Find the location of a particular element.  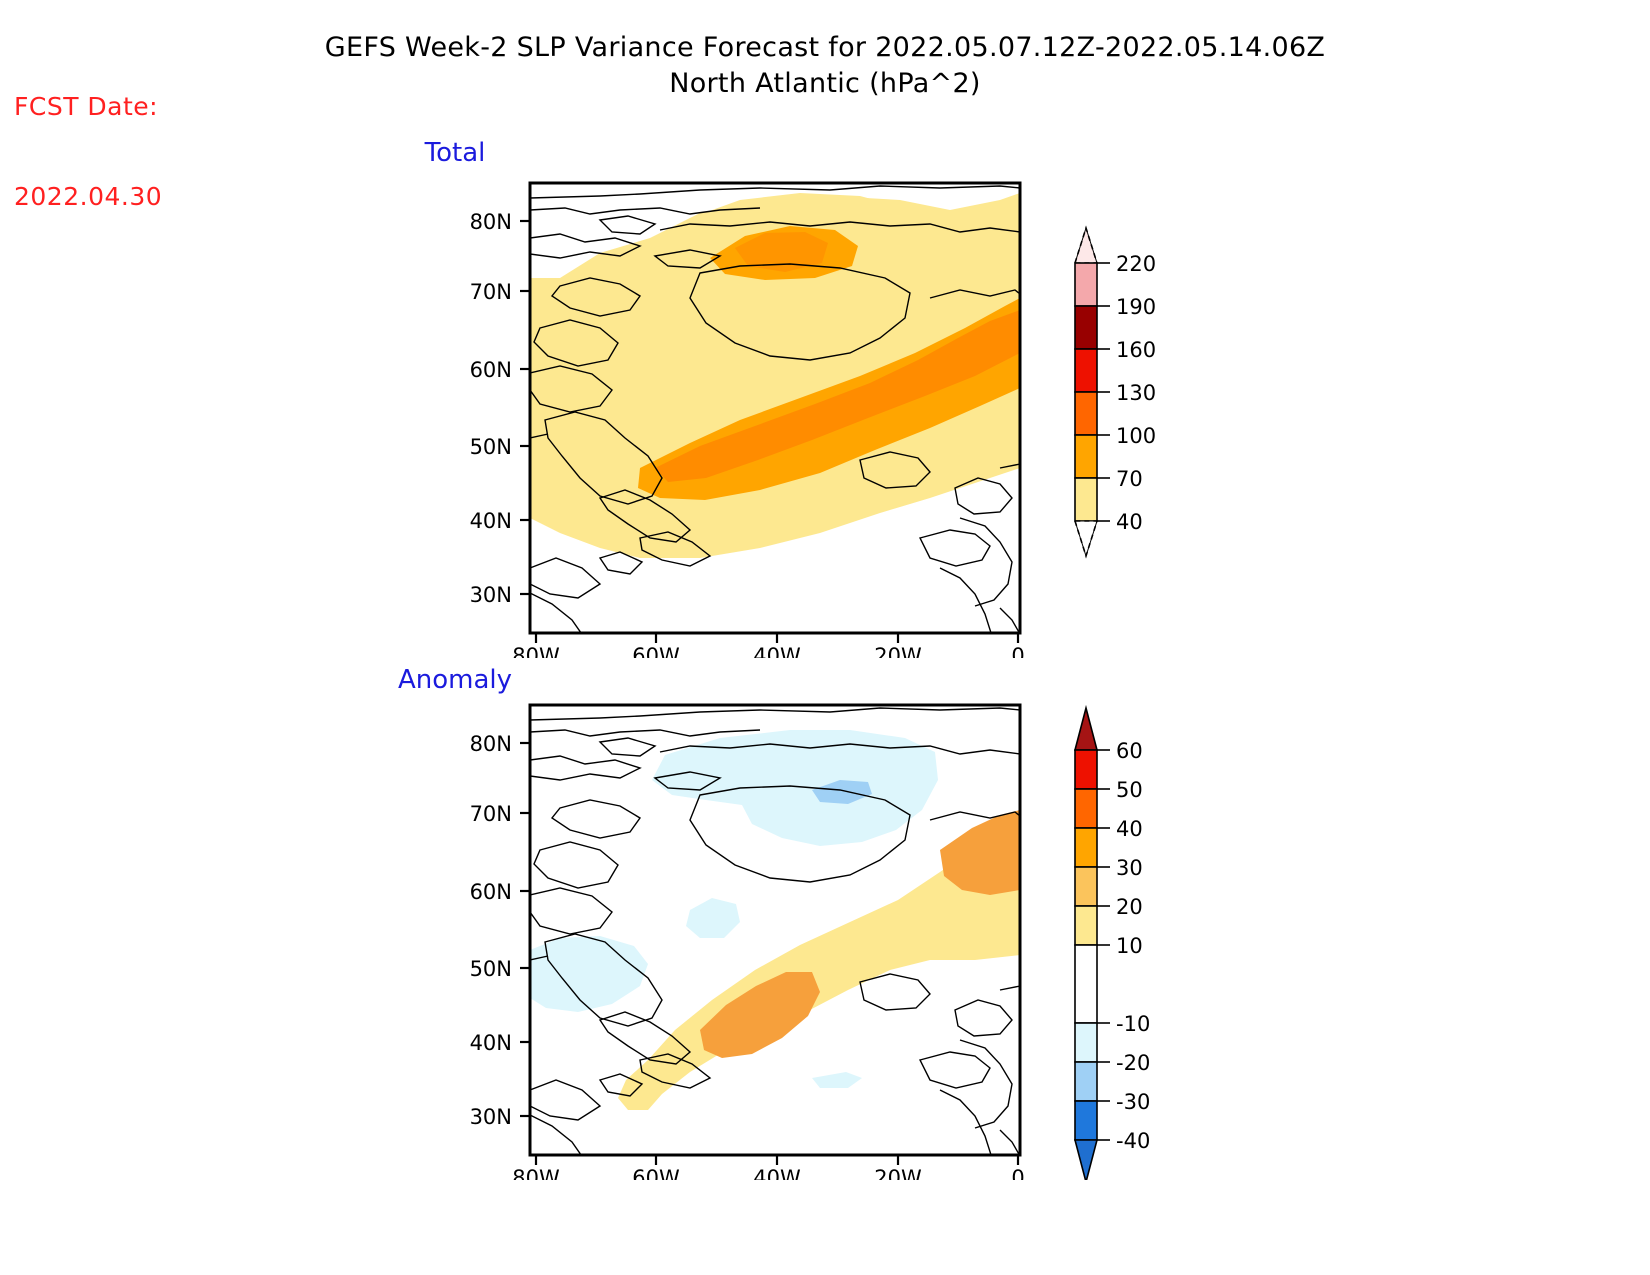

ytick-label-70n: 70N is located at coordinates (491, 292).